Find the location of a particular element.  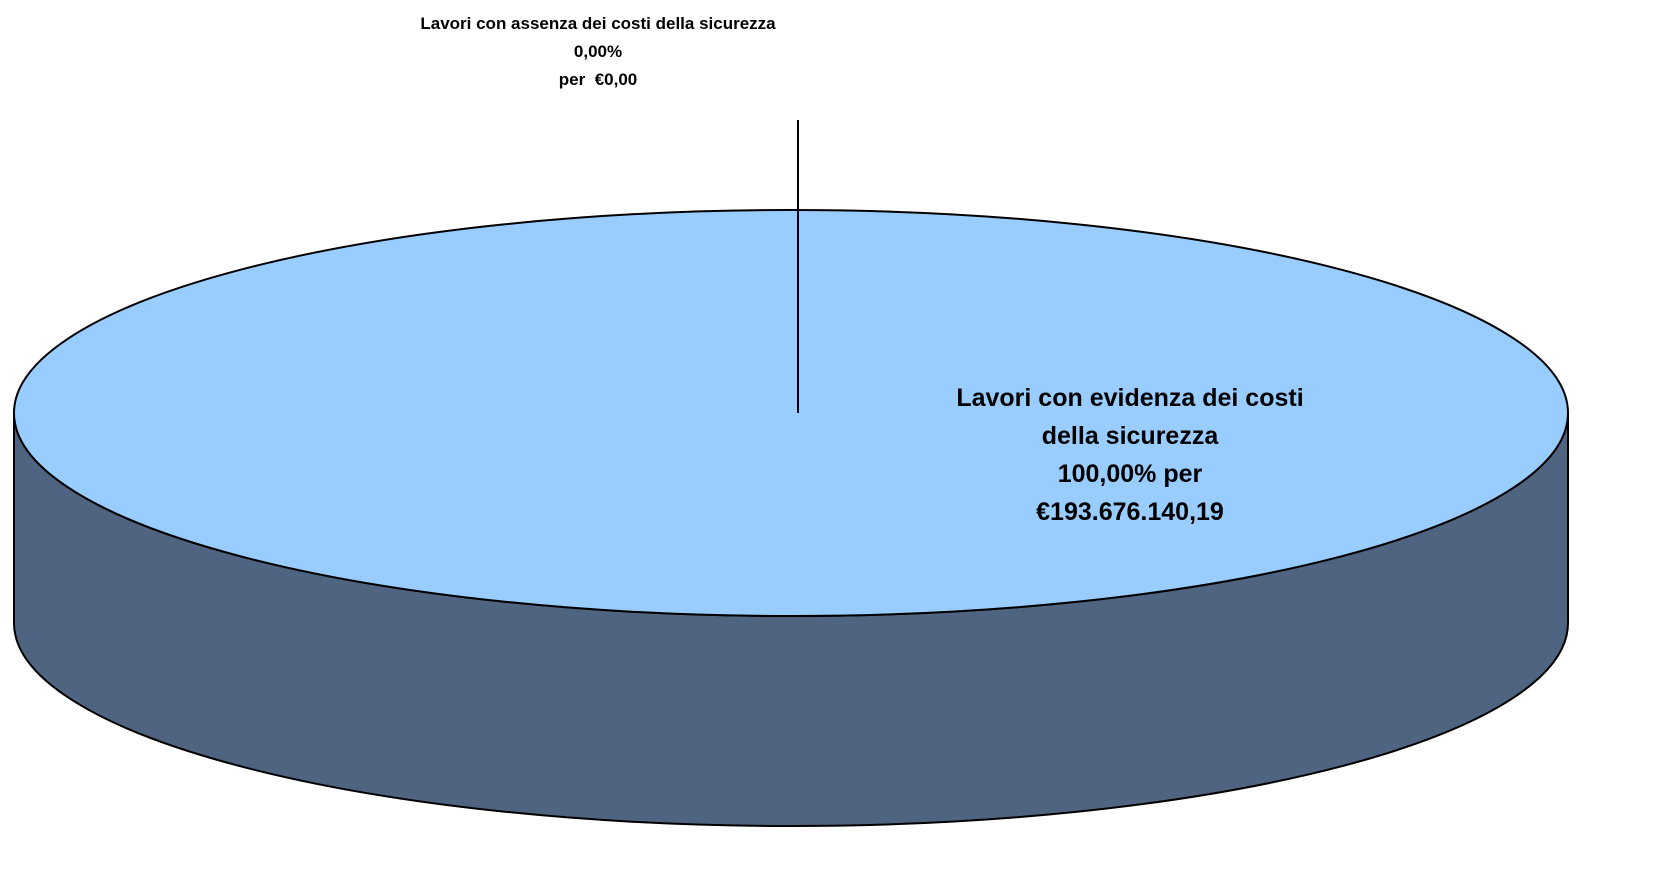

slice-amount: €193.676.140,19 is located at coordinates (1130, 512).